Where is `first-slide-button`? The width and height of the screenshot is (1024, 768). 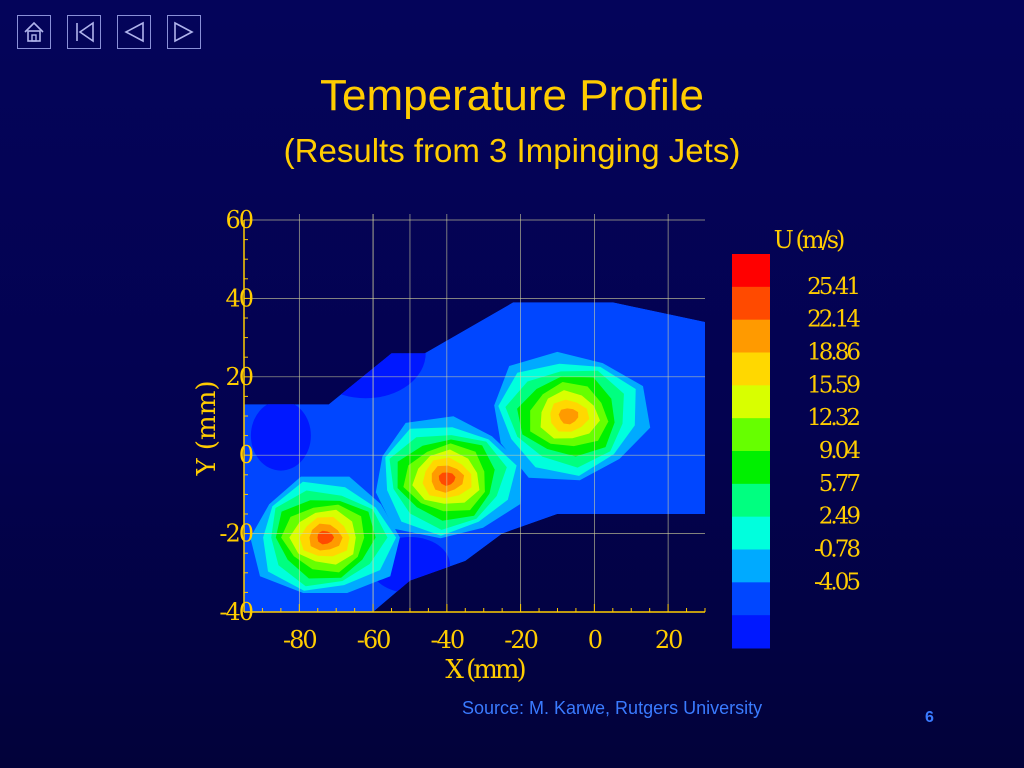 first-slide-button is located at coordinates (84, 32).